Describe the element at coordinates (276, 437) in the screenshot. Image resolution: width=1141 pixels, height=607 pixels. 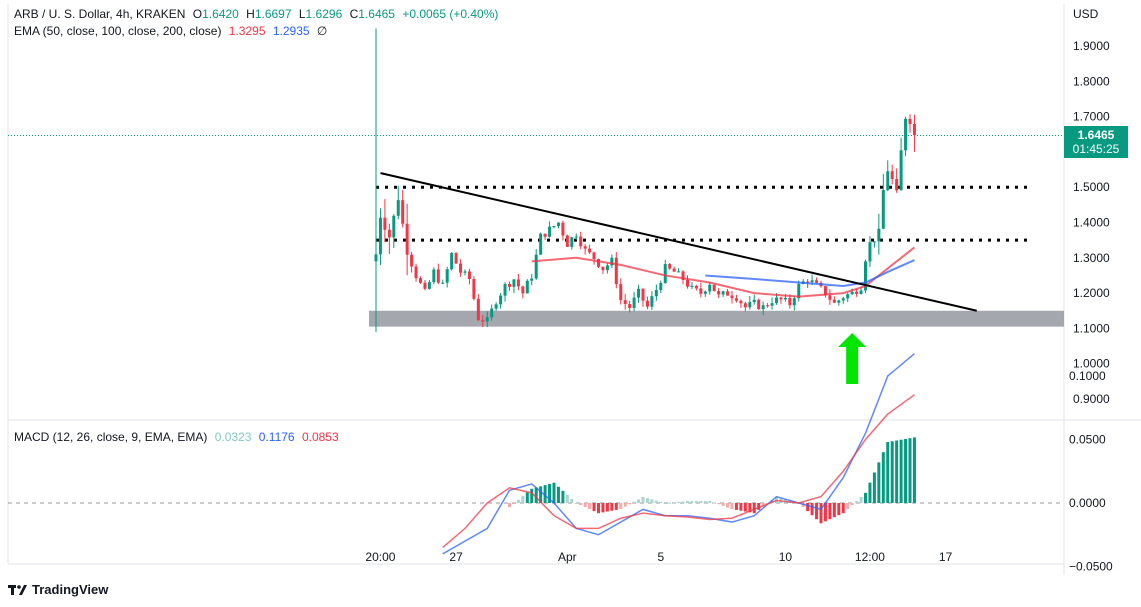
I see `macd-value: 0.1176` at that location.